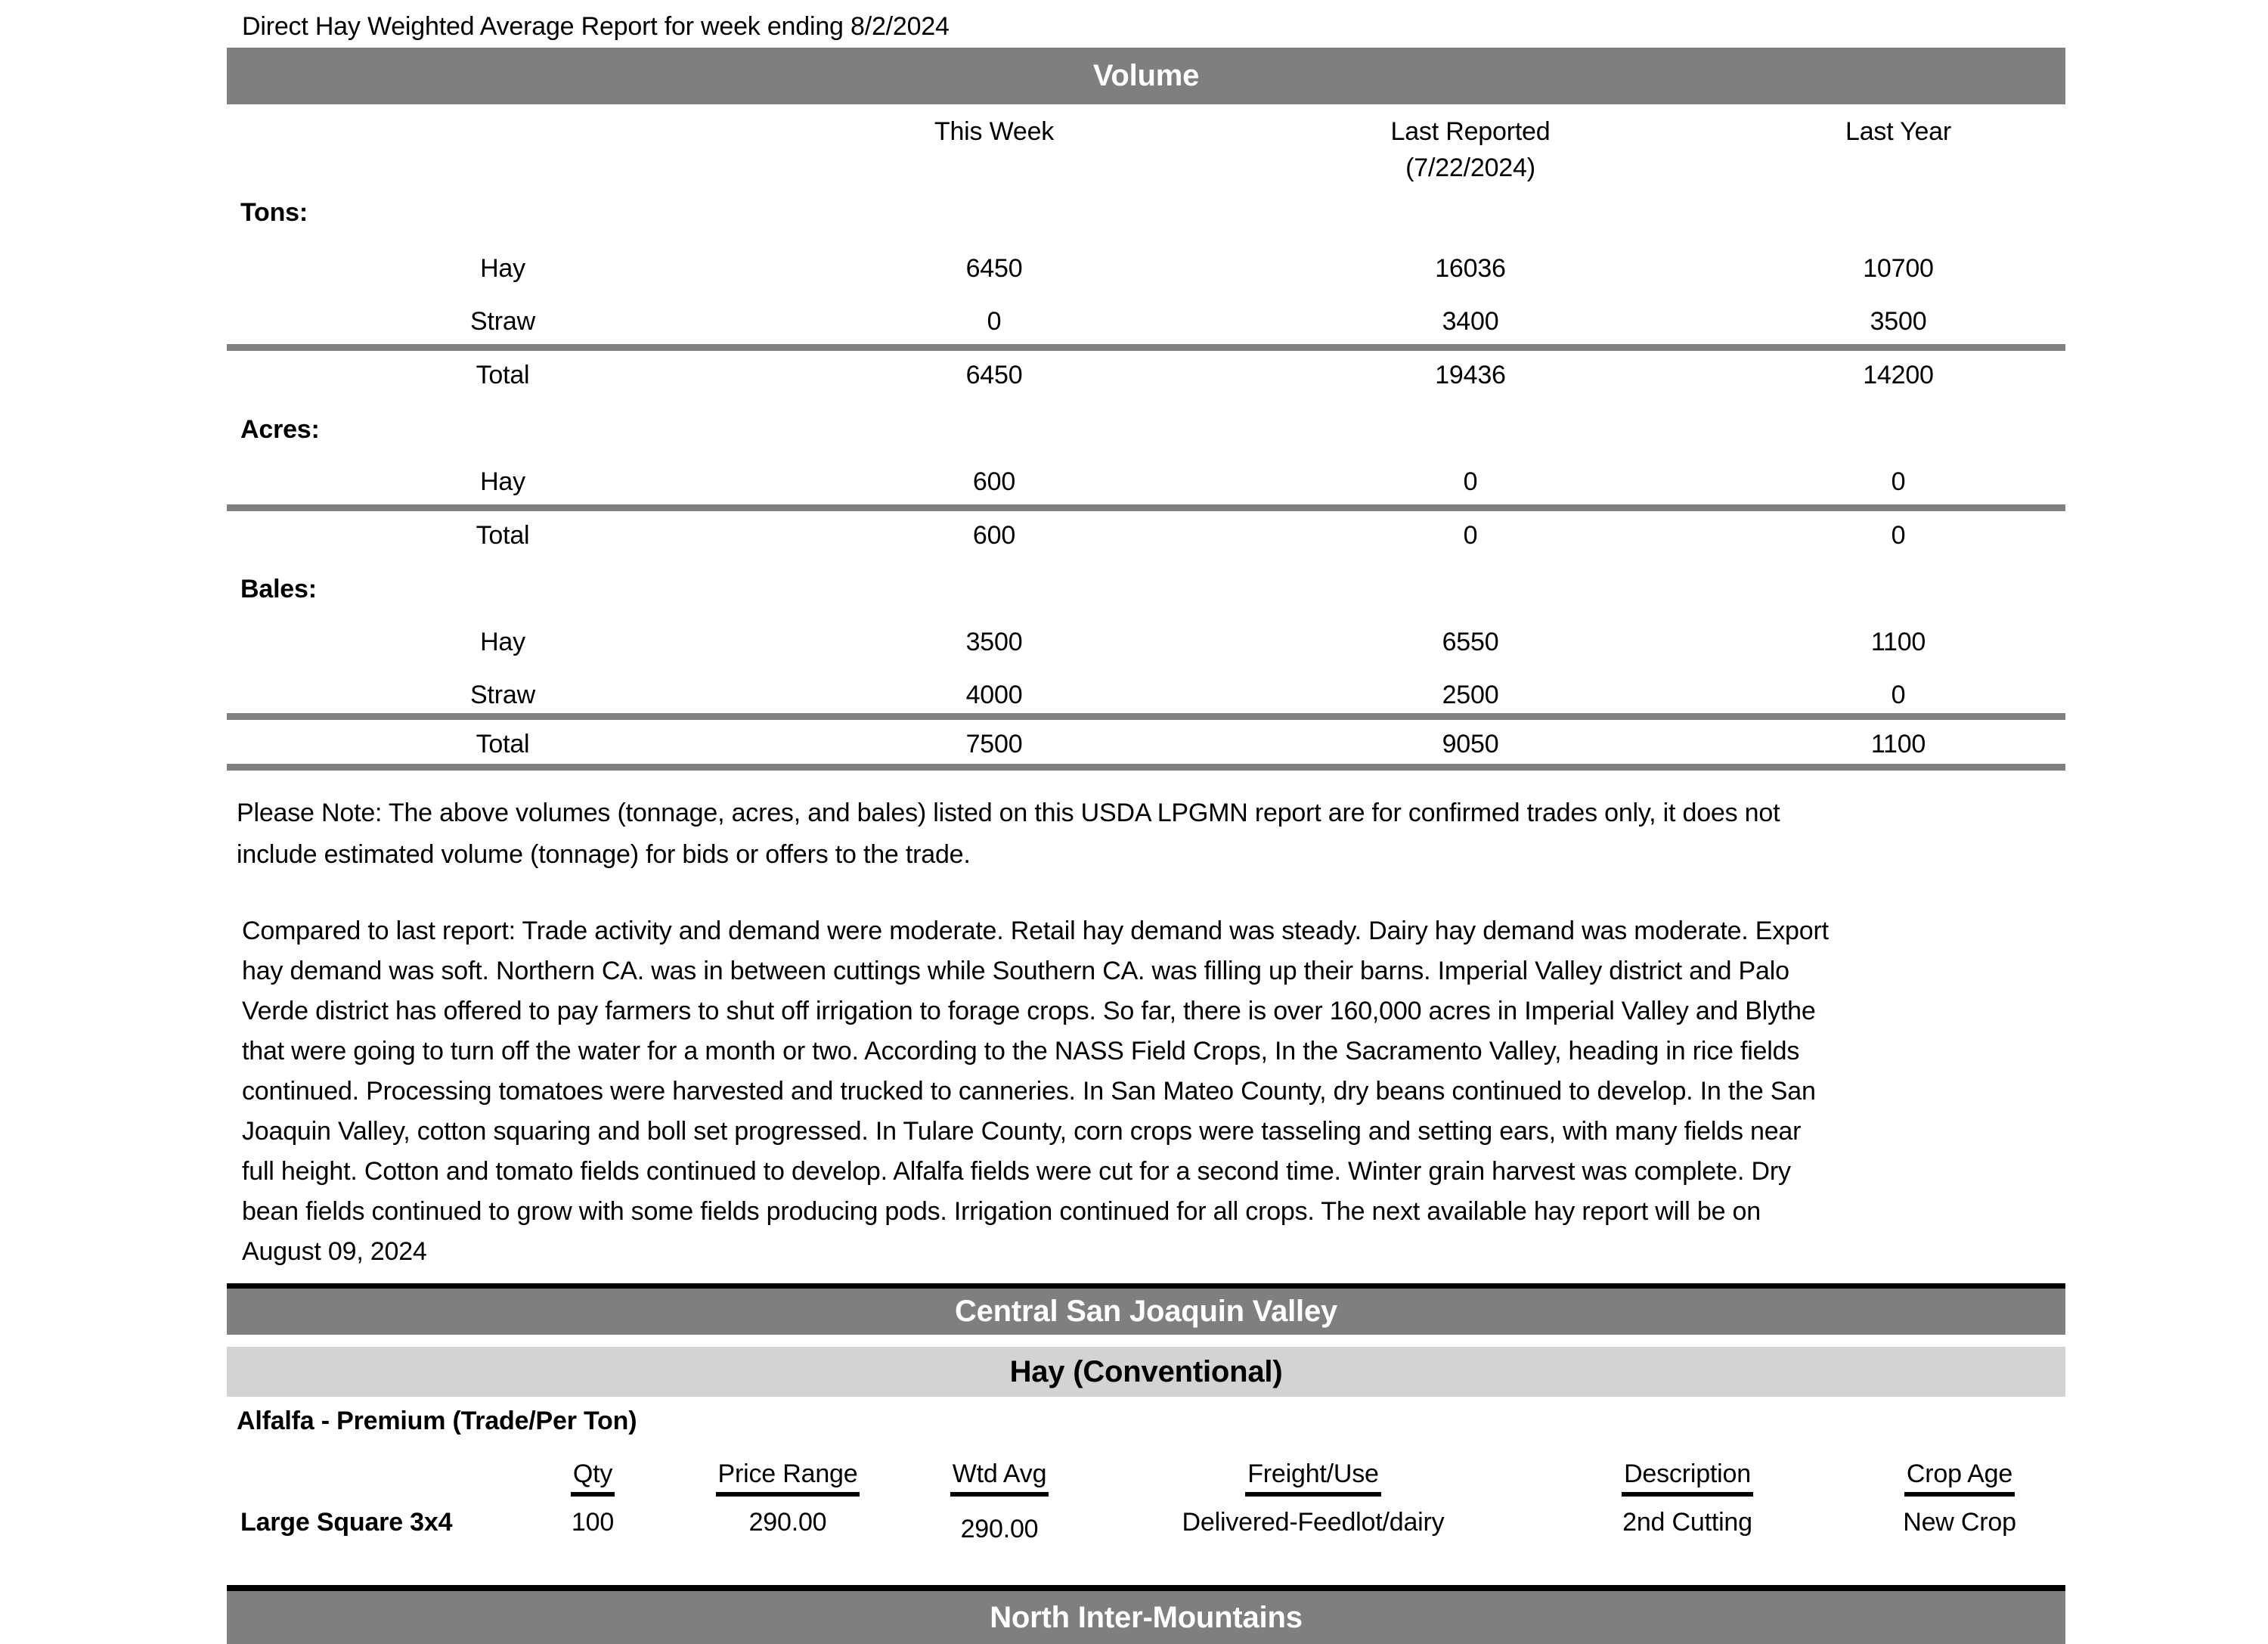  Describe the element at coordinates (1470, 132) in the screenshot. I see `col-header-last-reported-line1: Last Reported` at that location.